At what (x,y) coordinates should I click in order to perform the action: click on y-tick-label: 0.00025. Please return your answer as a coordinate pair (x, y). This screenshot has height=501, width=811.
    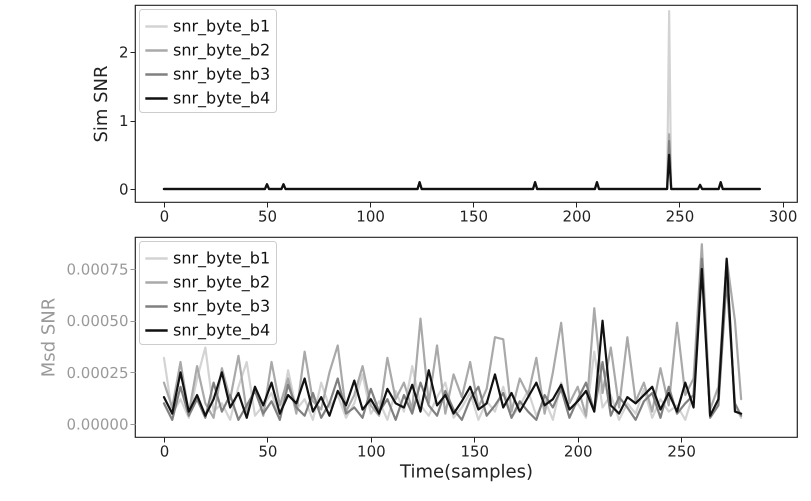
    Looking at the image, I should click on (97, 373).